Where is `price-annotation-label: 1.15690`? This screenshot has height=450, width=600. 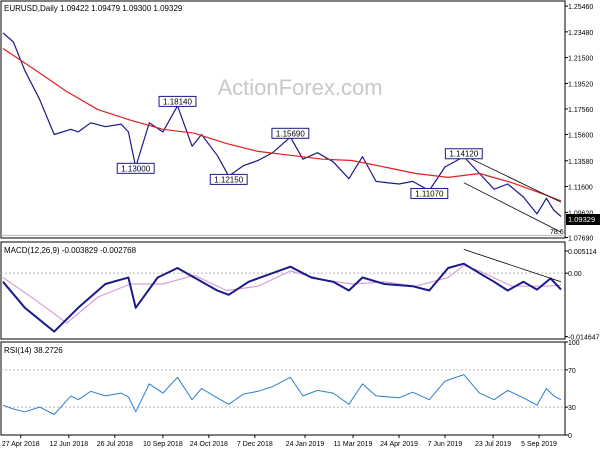 price-annotation-label: 1.15690 is located at coordinates (290, 133).